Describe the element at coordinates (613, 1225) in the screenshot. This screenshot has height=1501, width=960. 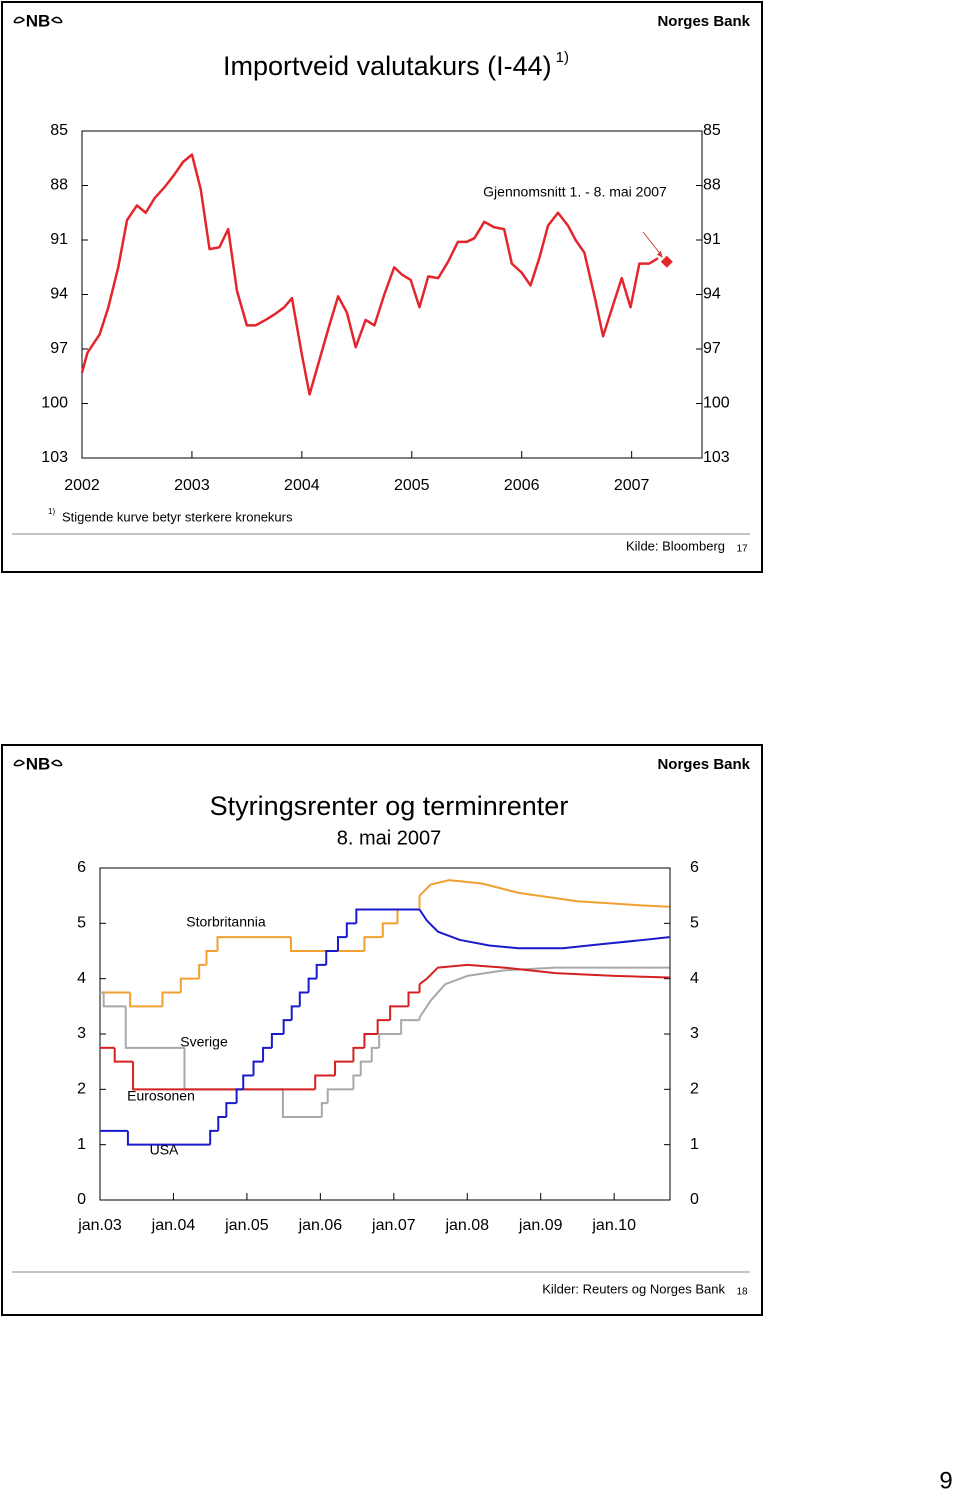
I see `x-tick-label: jan.10` at that location.